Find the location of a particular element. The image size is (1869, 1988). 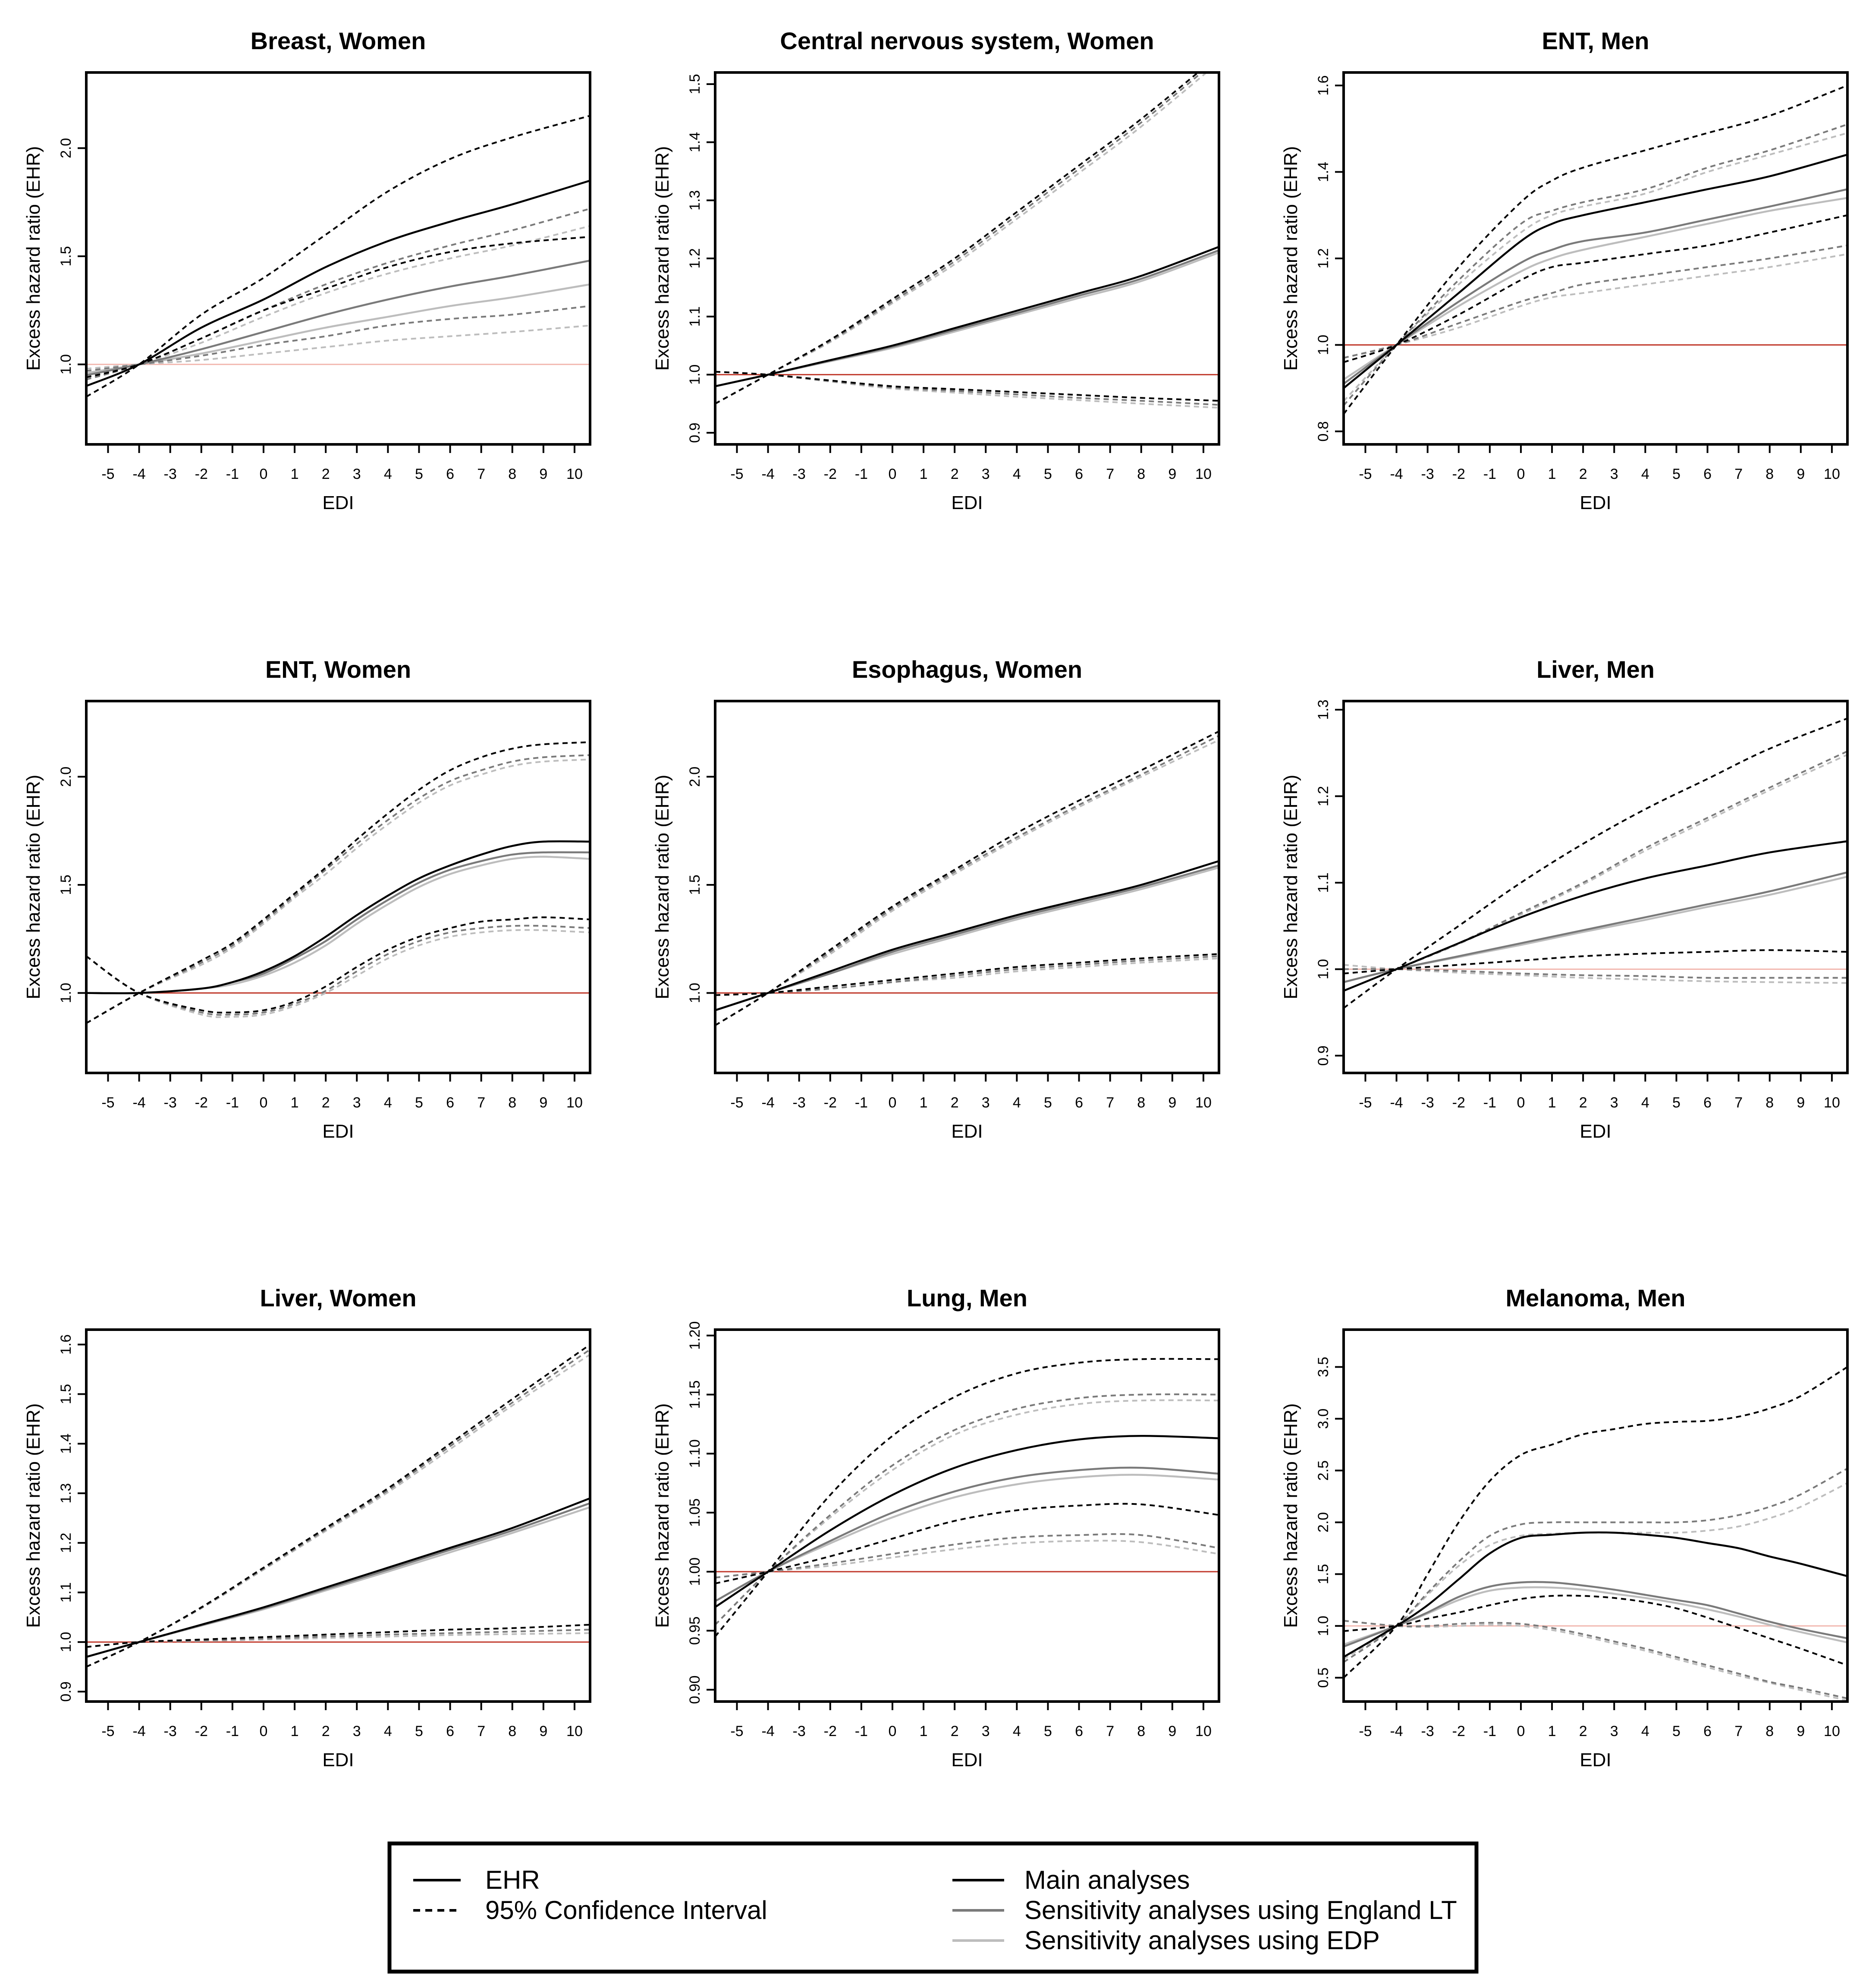

series-england-lt-95-ci-upper is located at coordinates (967, 880).